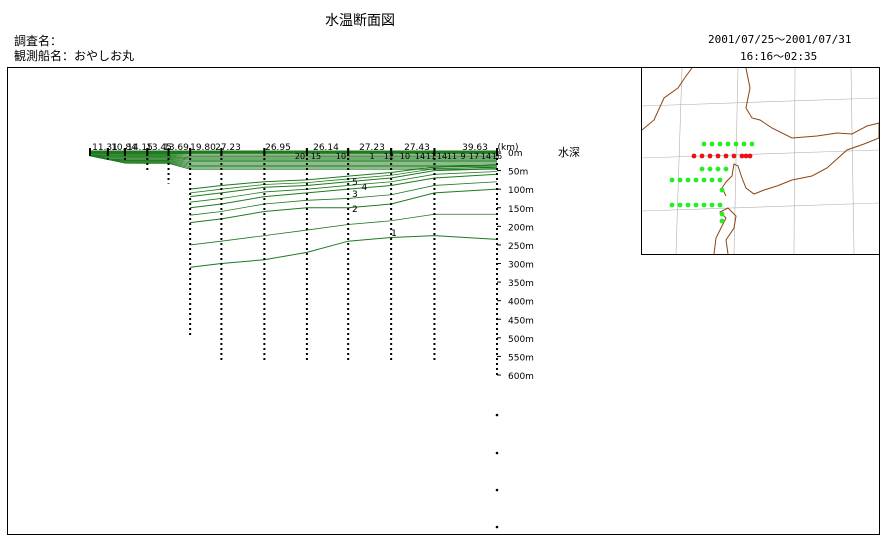 This screenshot has width=888, height=543. What do you see at coordinates (389, 156) in the screenshot?
I see `surface-contour-label: 12` at bounding box center [389, 156].